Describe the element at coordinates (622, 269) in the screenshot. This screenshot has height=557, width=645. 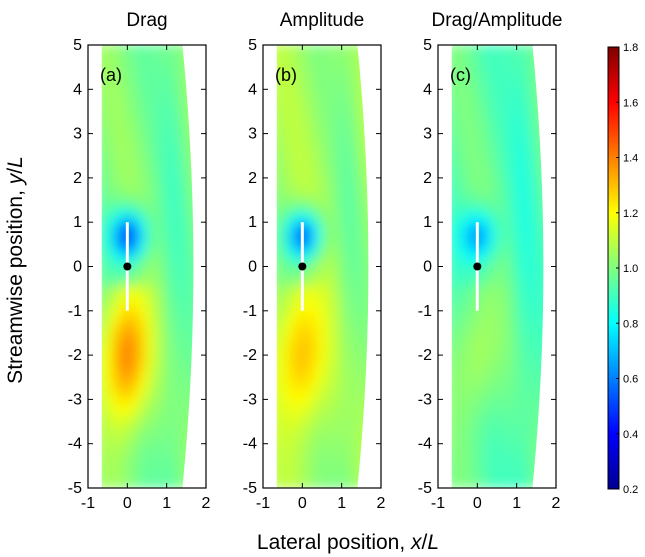
I see `colorbar: 1.81.61.41.21.00.80.60.40.2` at that location.